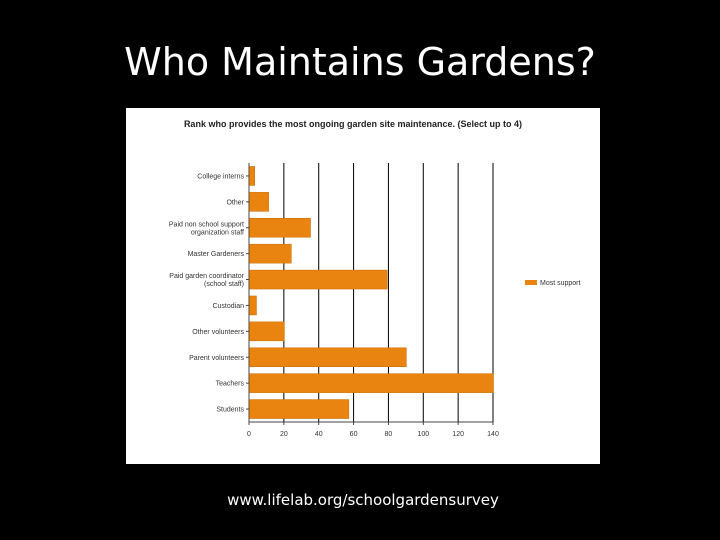  What do you see at coordinates (423, 434) in the screenshot?
I see `x-tick-label: 100` at bounding box center [423, 434].